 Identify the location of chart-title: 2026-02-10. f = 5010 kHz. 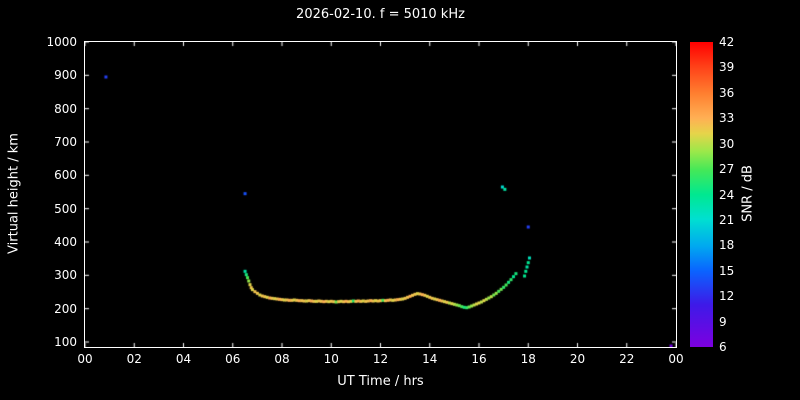
(380, 14).